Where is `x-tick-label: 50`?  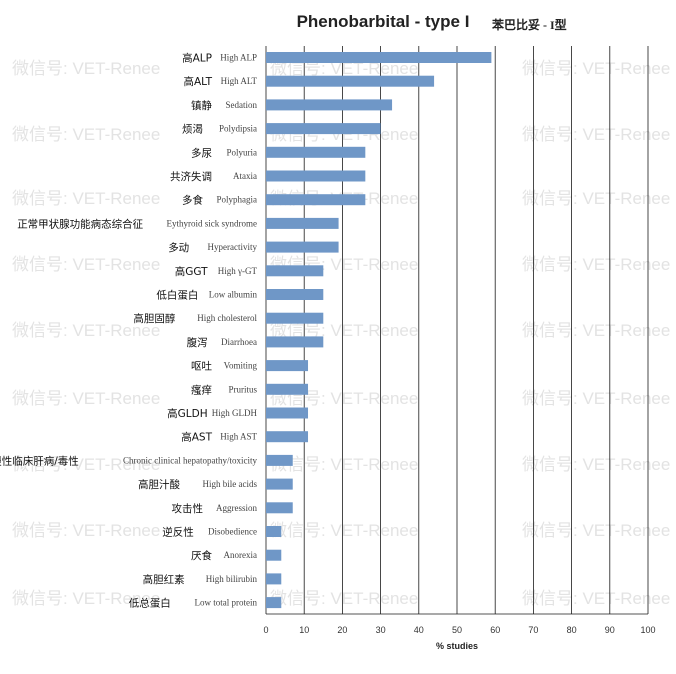
x-tick-label: 50 is located at coordinates (457, 630).